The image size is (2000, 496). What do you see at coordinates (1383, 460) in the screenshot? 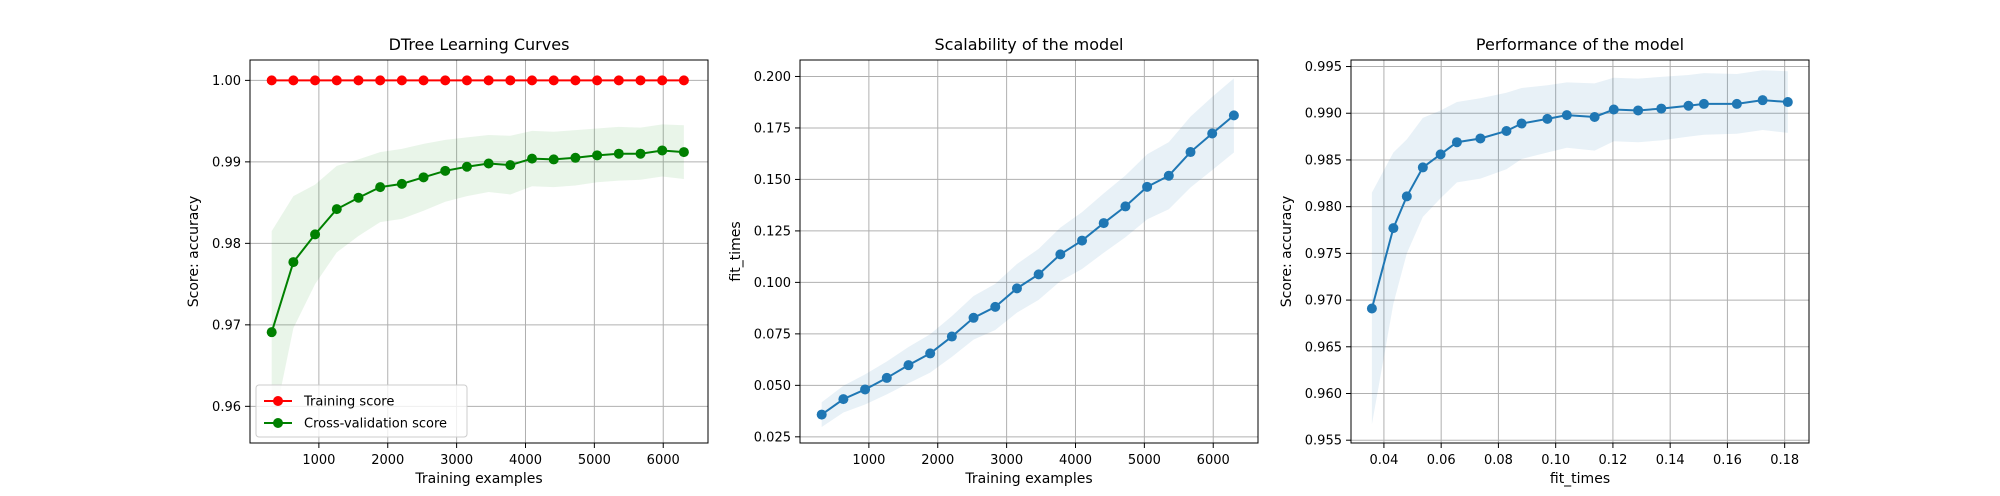
I see `x-tick-label: 0.04` at bounding box center [1383, 460].